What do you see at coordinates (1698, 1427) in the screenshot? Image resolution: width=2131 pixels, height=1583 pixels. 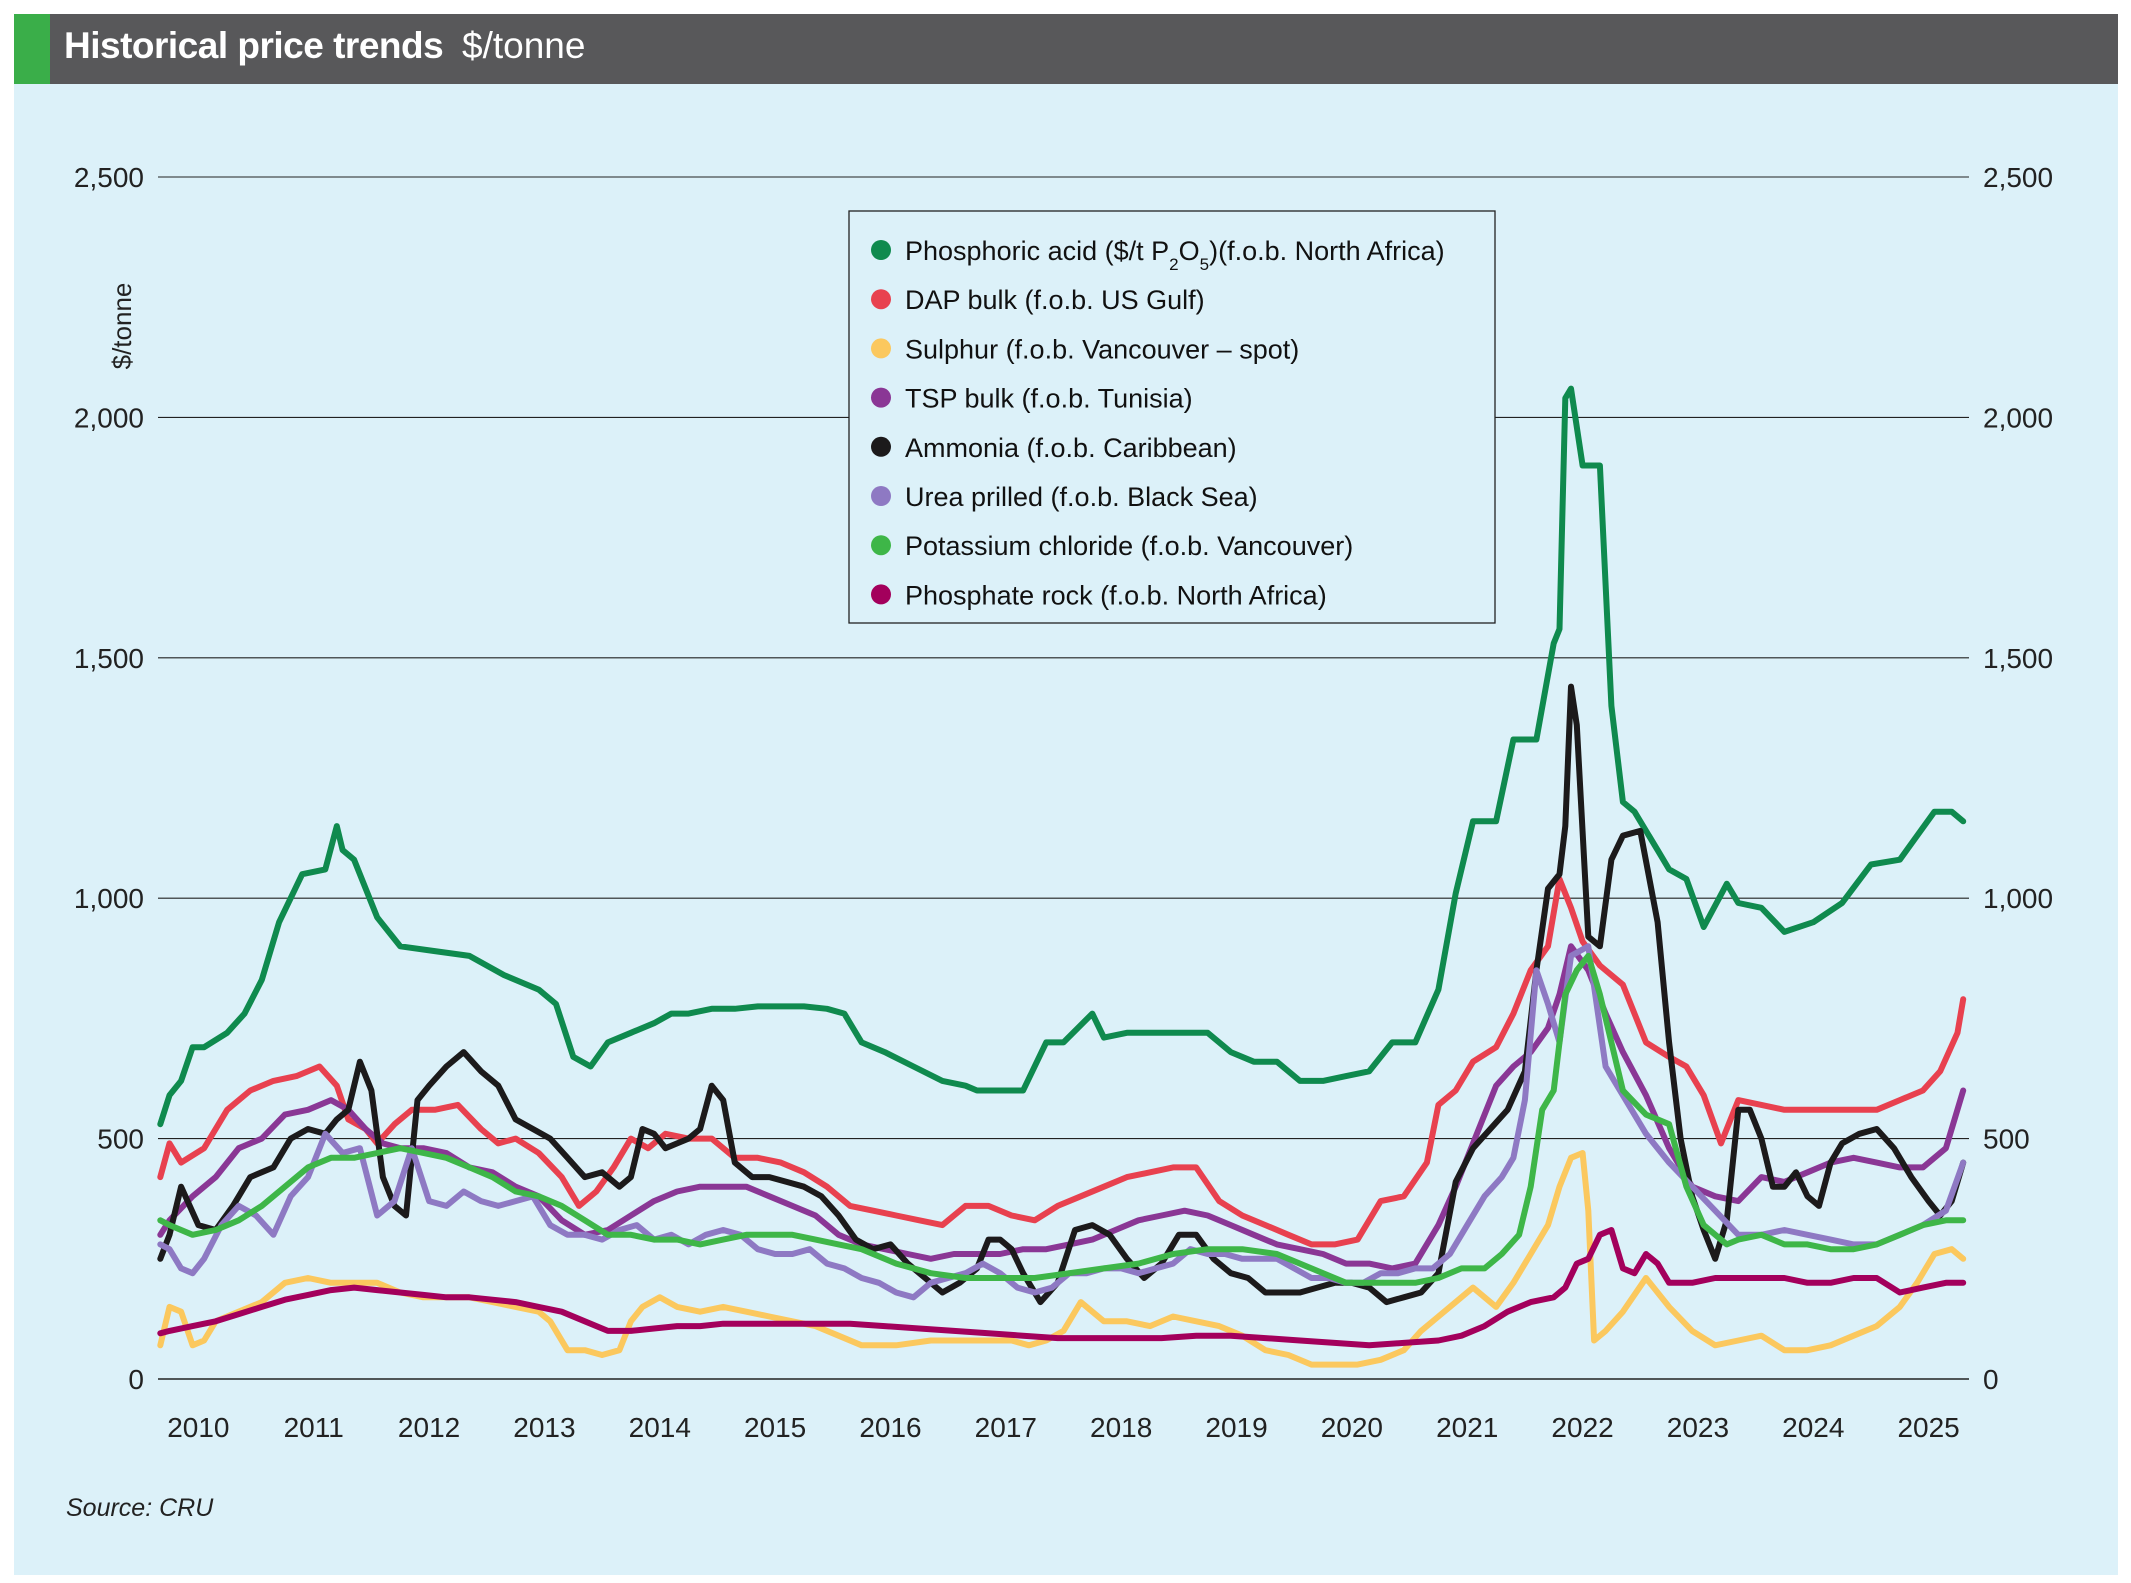 I see `x-tick-label: 2023` at bounding box center [1698, 1427].